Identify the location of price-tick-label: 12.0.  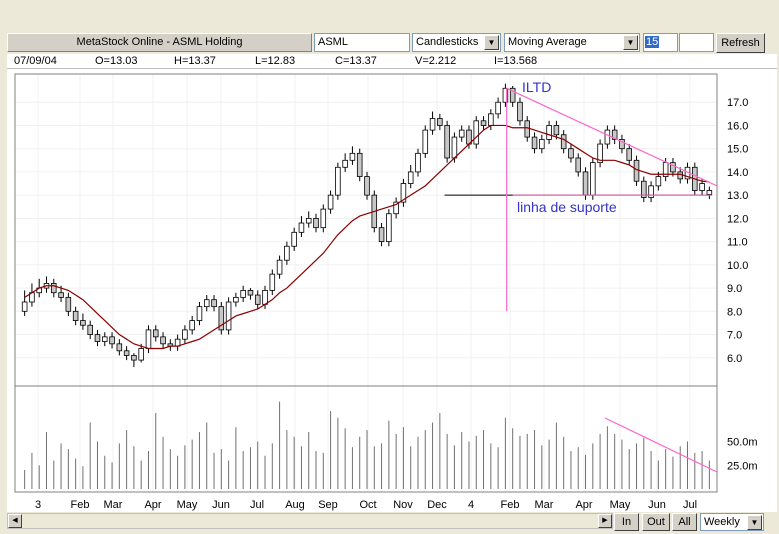
(737, 219).